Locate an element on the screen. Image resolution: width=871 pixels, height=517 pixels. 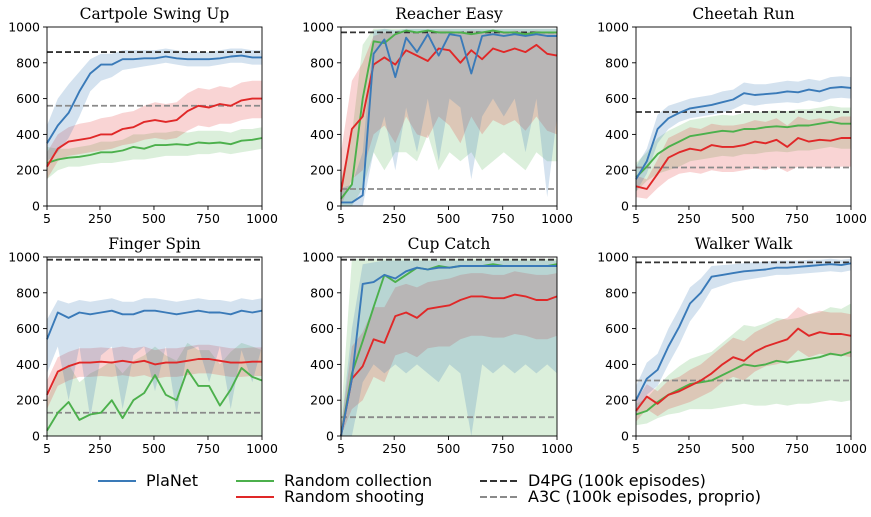
legend-label: Random shooting is located at coordinates (354, 496).